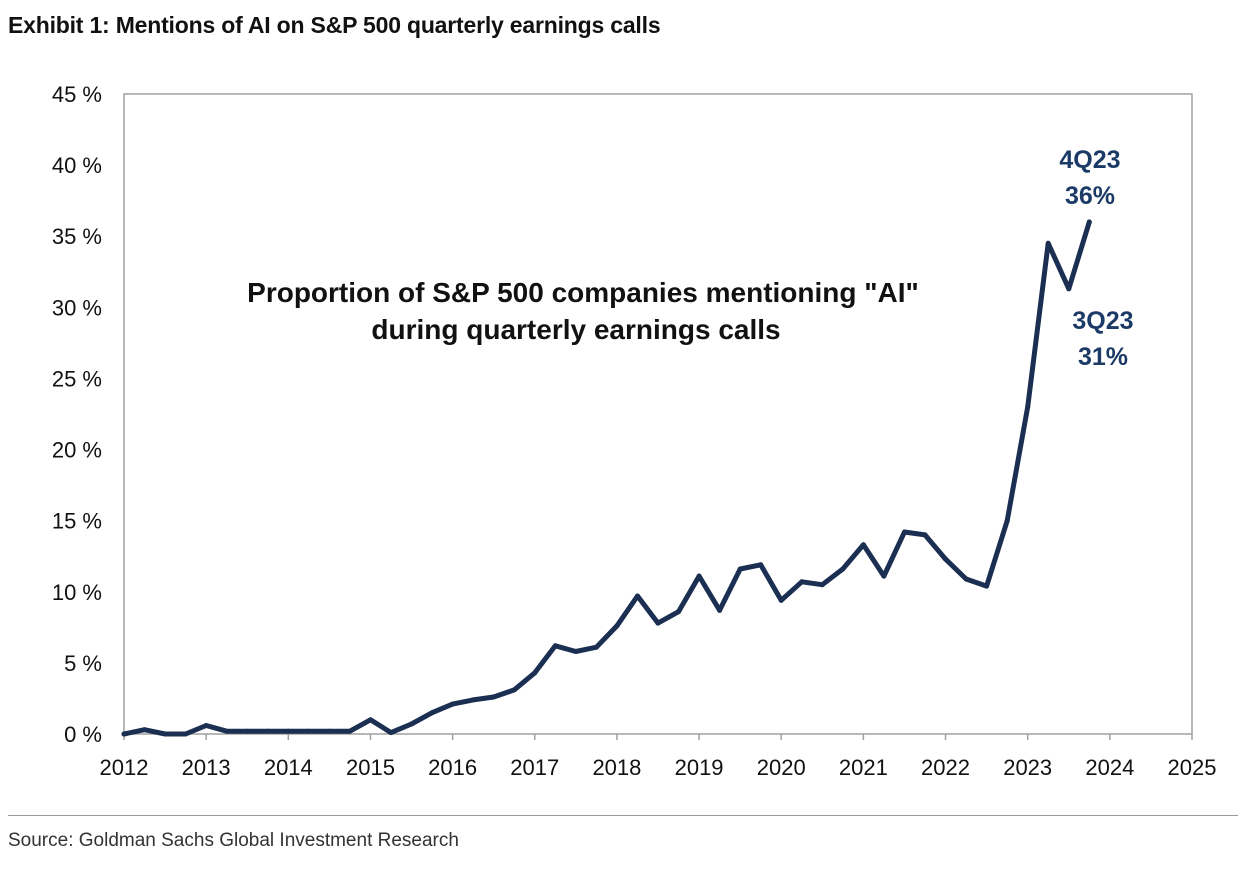 The height and width of the screenshot is (882, 1242). Describe the element at coordinates (616, 767) in the screenshot. I see `x-tick-label: 2018` at that location.